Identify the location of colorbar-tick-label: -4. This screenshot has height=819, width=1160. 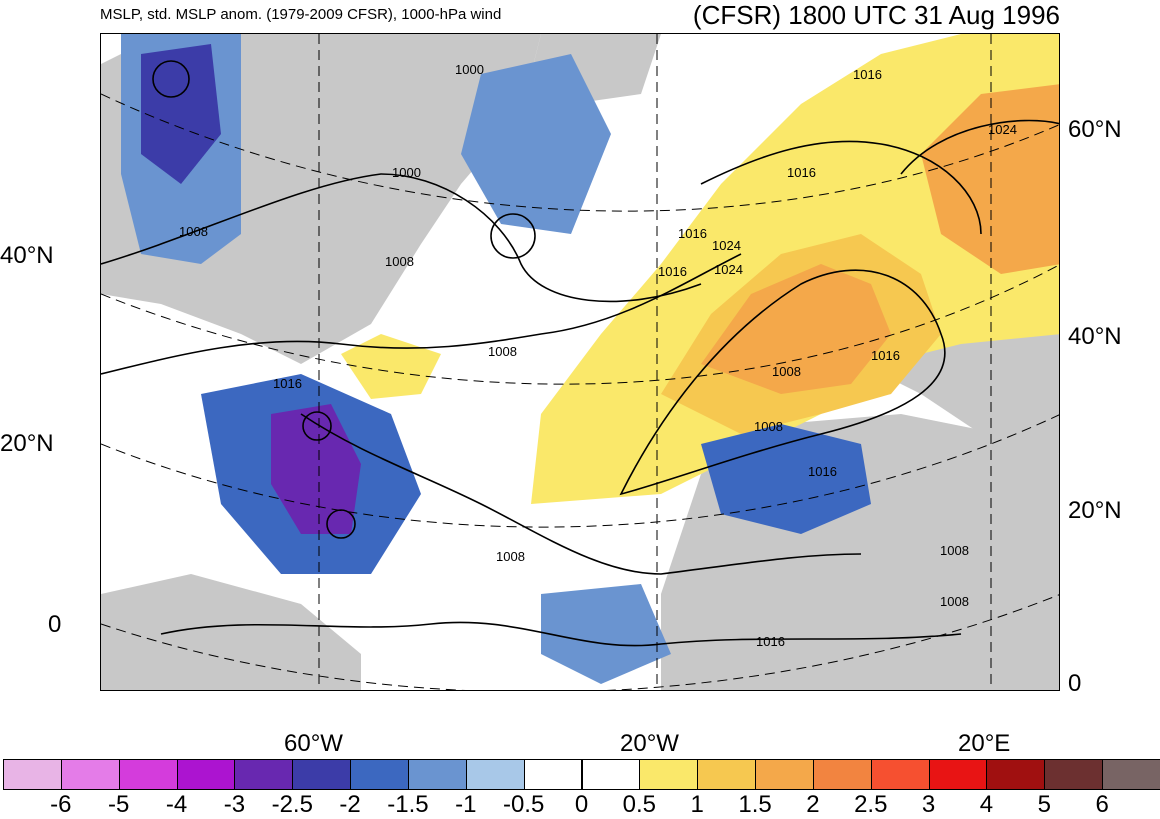
(176, 804).